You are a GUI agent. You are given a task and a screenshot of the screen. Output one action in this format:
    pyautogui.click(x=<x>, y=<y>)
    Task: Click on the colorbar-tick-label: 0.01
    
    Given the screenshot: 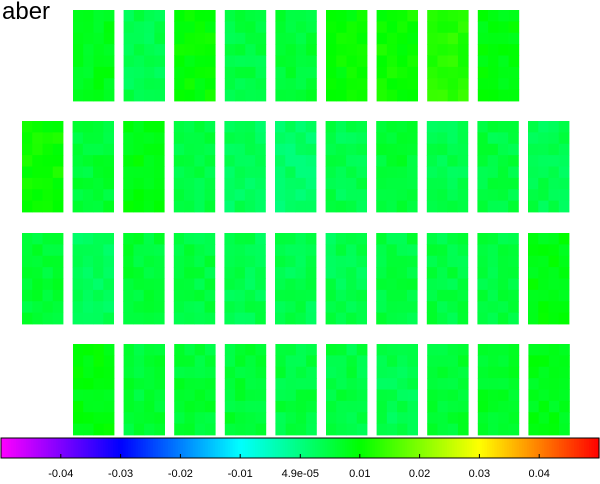 What is the action you would take?
    pyautogui.click(x=360, y=474)
    